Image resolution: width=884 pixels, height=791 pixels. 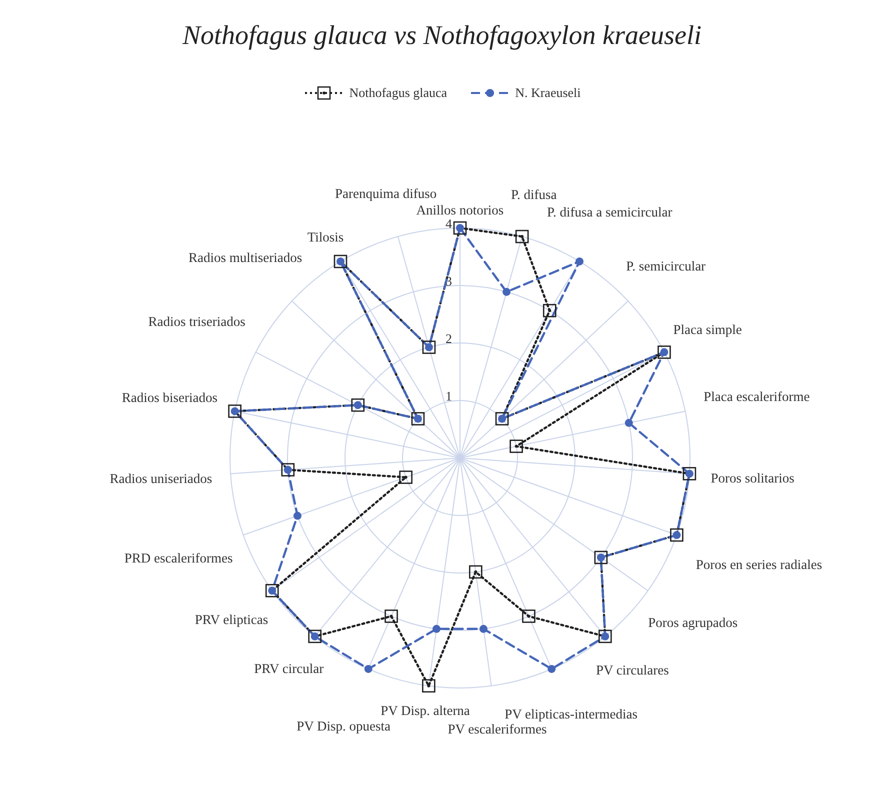 What do you see at coordinates (707, 330) in the screenshot?
I see `spoke-label: Placa simple` at bounding box center [707, 330].